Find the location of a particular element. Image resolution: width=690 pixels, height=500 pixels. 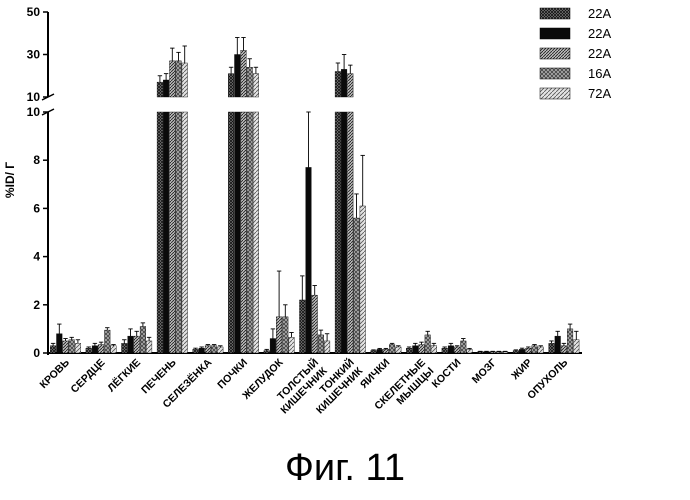

y-tick-label: 6 is located at coordinates (36, 208).